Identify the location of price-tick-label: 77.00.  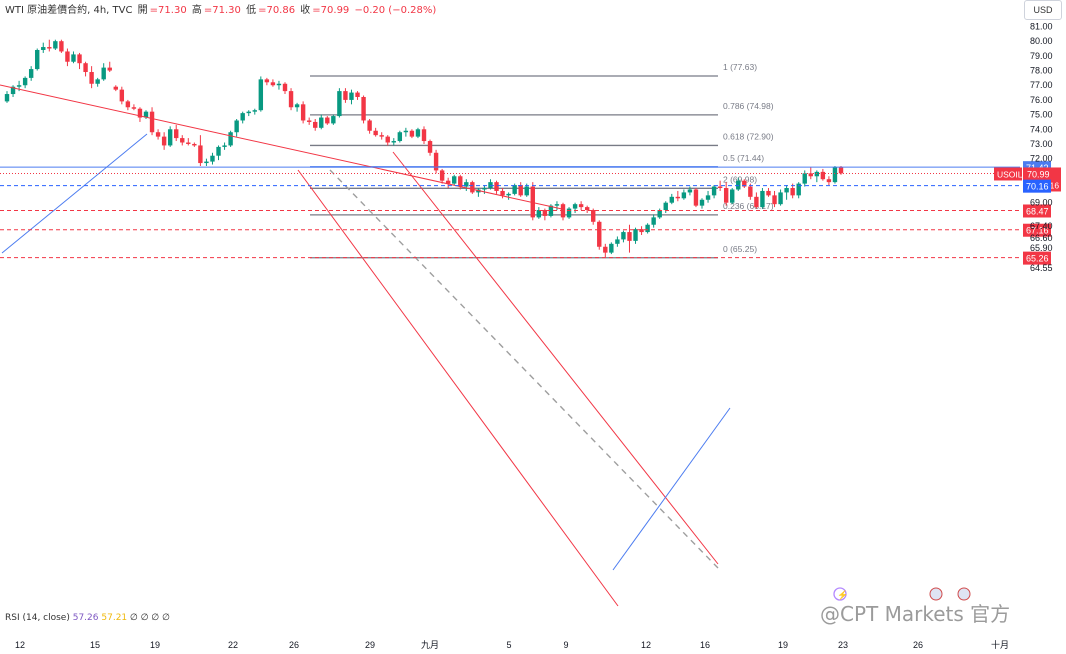
(1041, 85).